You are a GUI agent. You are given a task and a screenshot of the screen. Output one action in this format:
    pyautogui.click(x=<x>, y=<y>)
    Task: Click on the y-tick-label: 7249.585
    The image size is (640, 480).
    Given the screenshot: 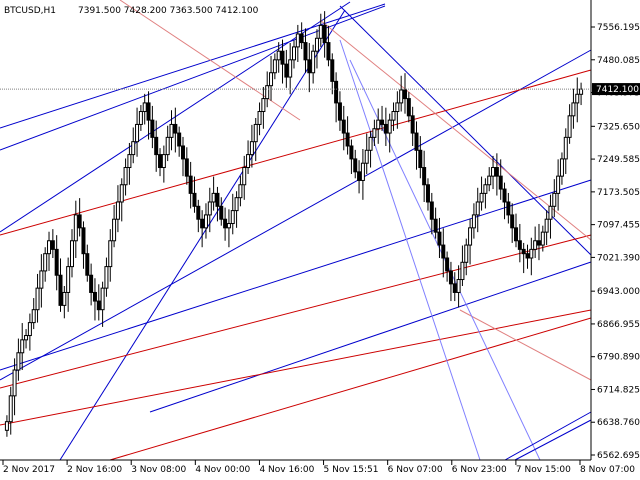 What is the action you would take?
    pyautogui.click(x=618, y=160)
    